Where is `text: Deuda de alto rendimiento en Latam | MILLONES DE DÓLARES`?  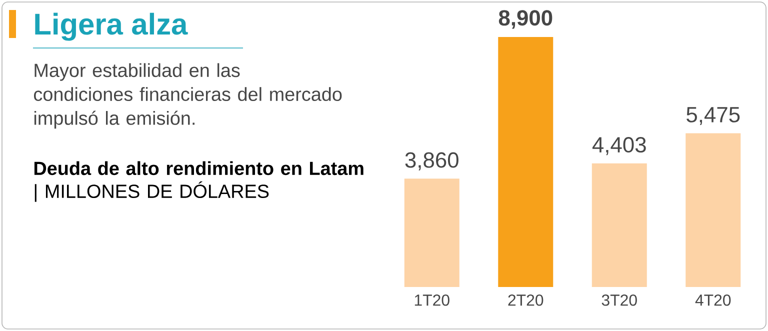 text: Deuda de alto rendimiento en Latam | MILLONES DE DÓLARES is located at coordinates (199, 181).